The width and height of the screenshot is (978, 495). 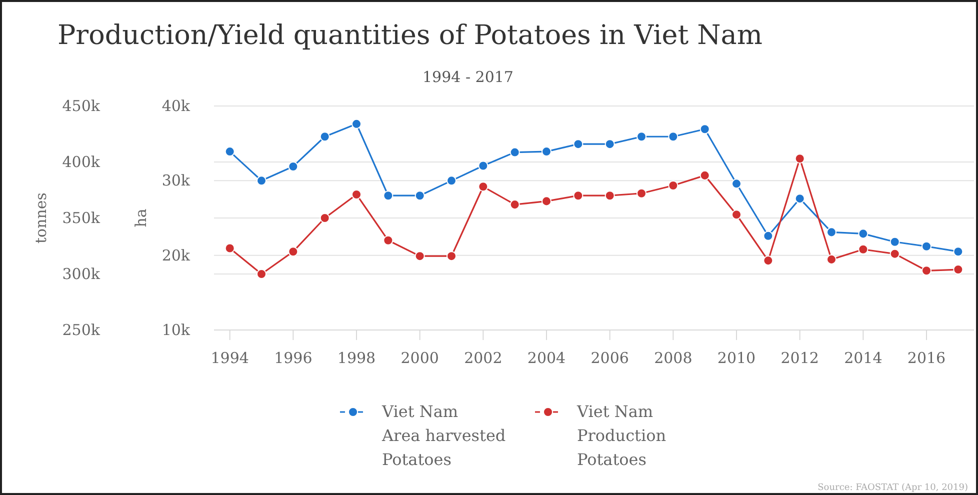 I want to click on y2-axis-title: tonnes, so click(x=41, y=218).